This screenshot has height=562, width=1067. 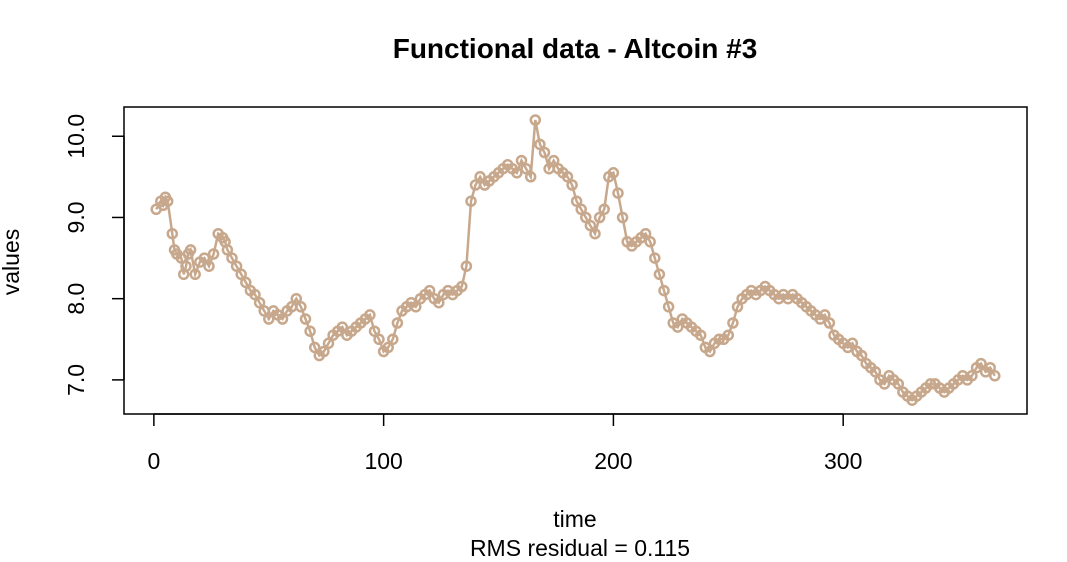 I want to click on x-axis-label: time, so click(x=574, y=519).